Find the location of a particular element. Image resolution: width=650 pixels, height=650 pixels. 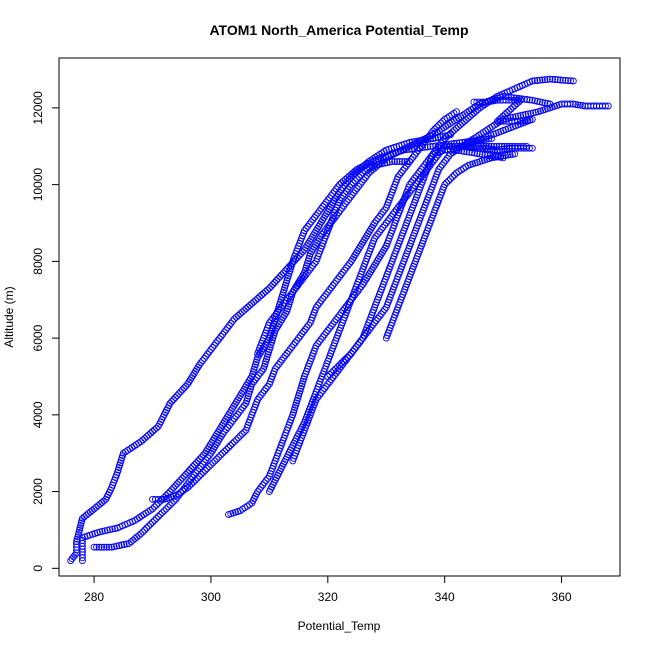

y-tick-label: 4000 is located at coordinates (38, 414).